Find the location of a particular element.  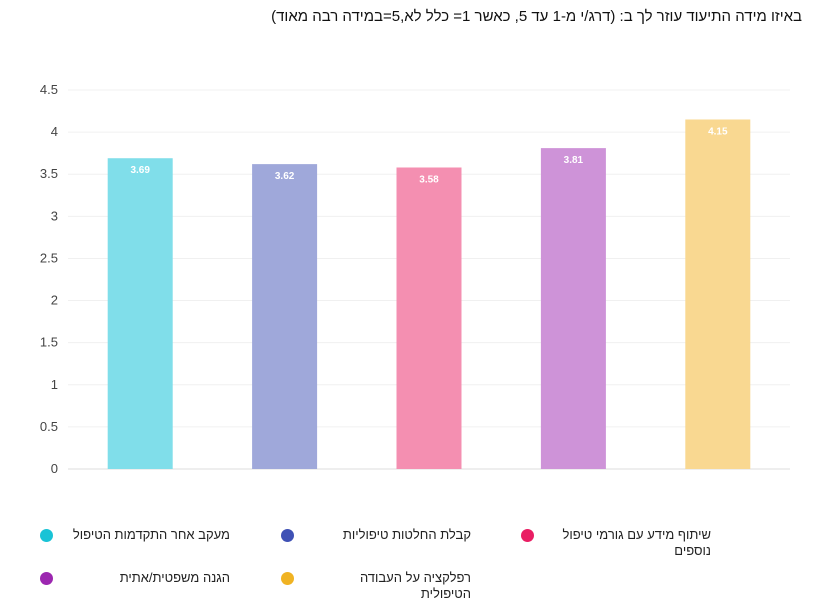

legend-item: קבלת החלטות טיפוליות is located at coordinates (376, 535).